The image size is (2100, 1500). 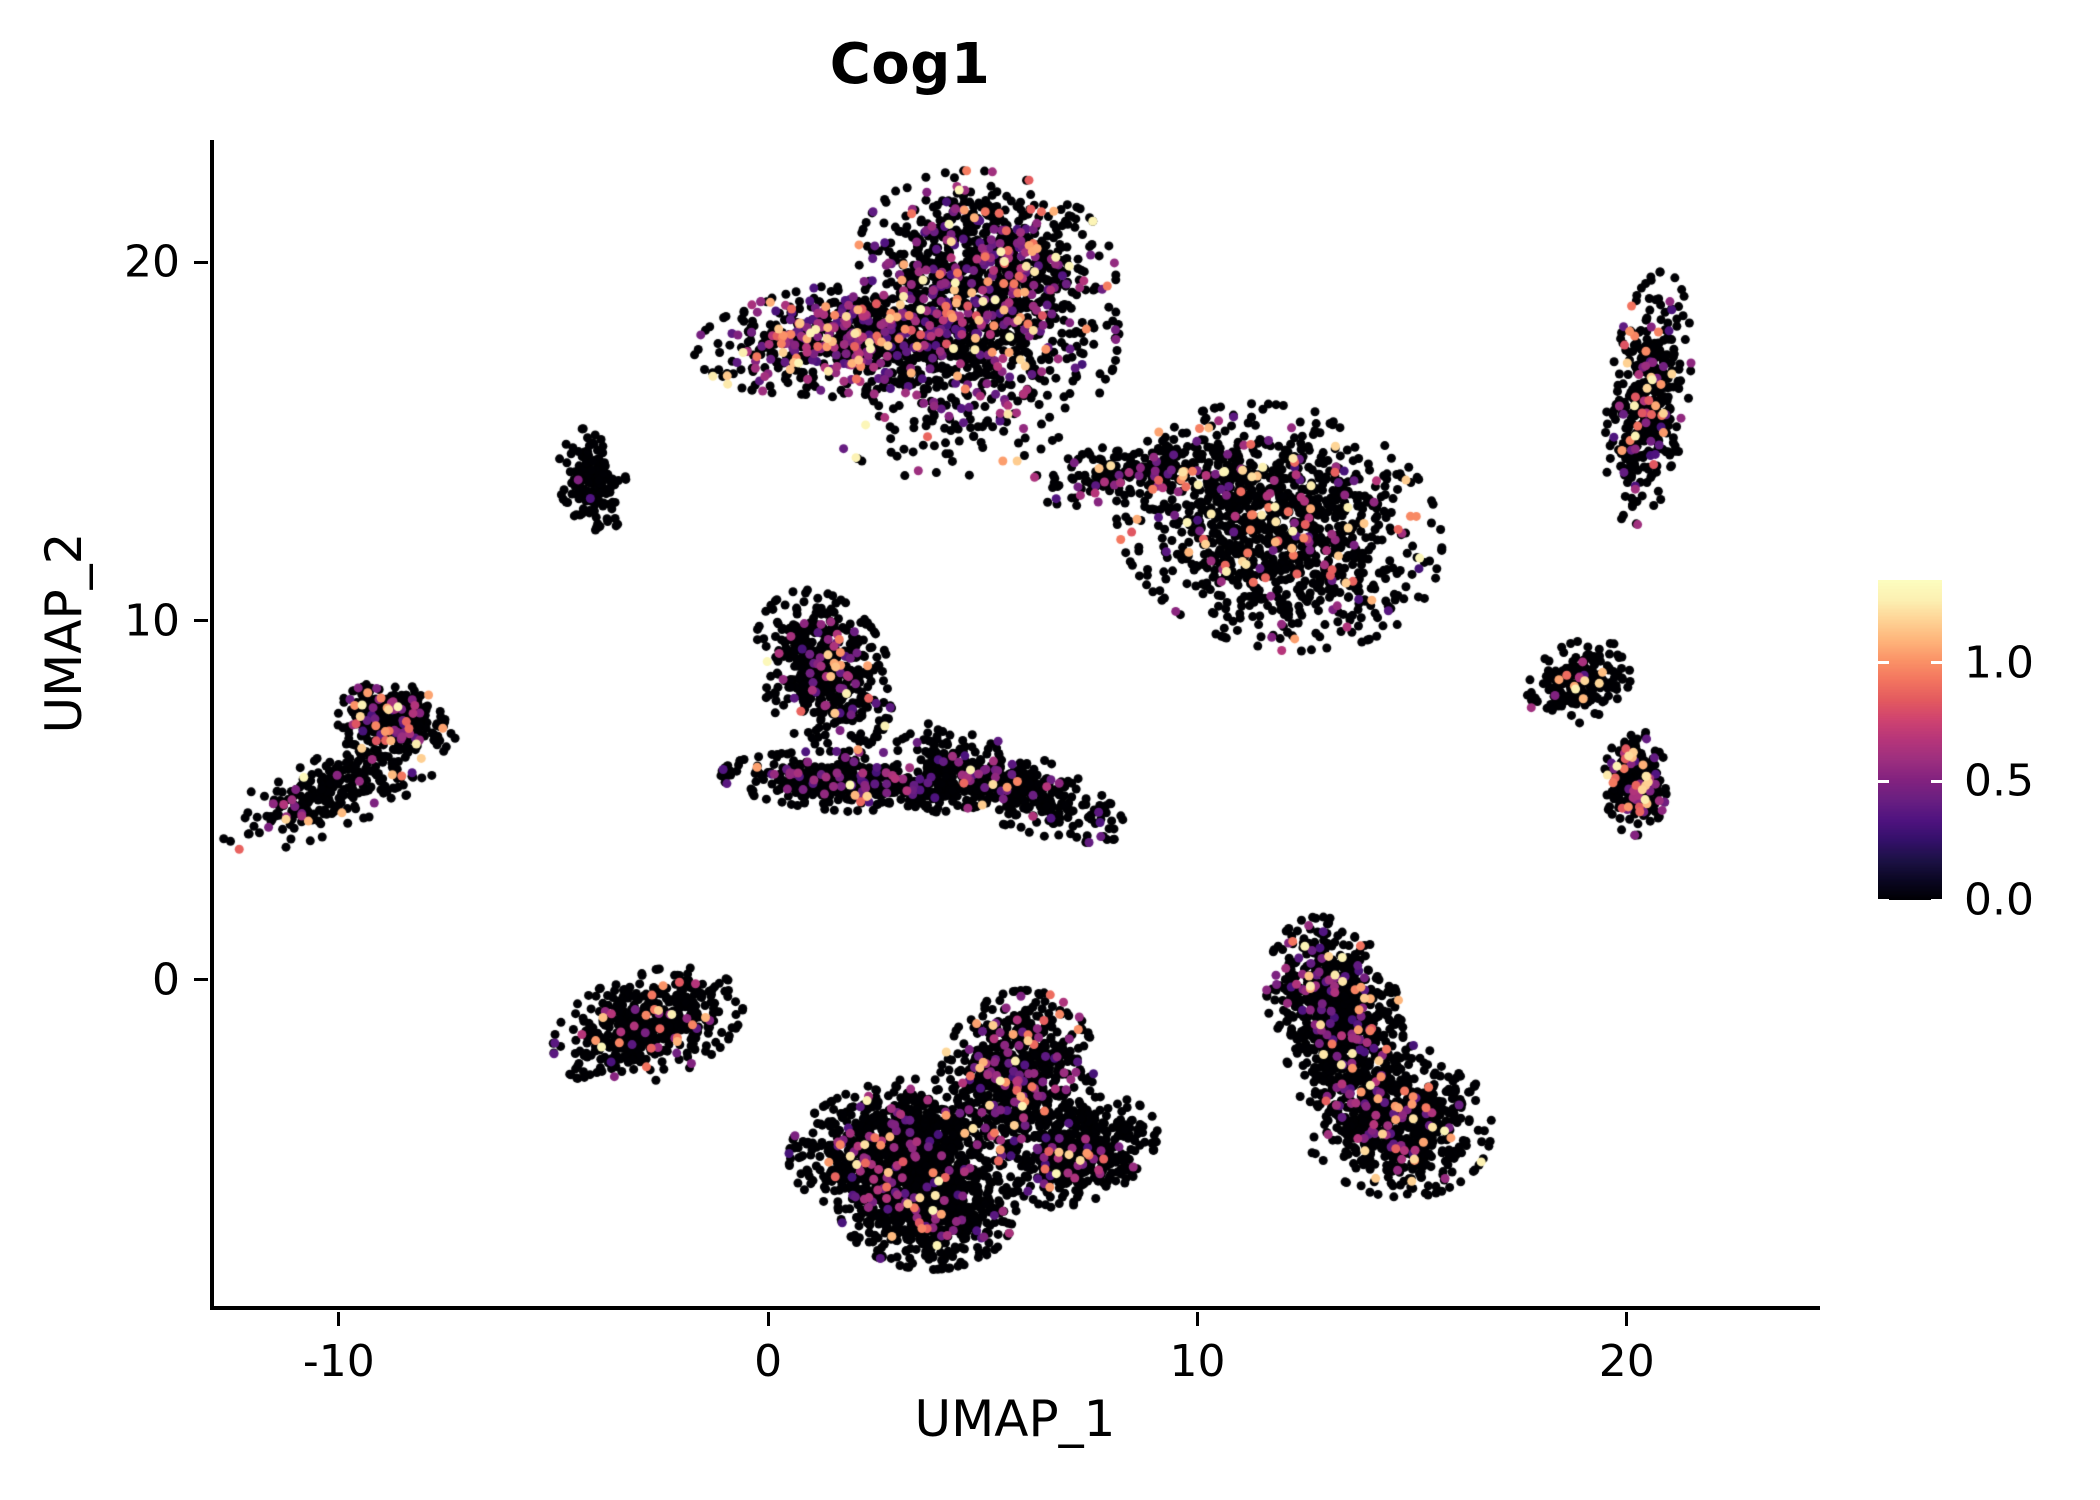 I want to click on colorbar-tick-label: 0.0, so click(x=1999, y=900).